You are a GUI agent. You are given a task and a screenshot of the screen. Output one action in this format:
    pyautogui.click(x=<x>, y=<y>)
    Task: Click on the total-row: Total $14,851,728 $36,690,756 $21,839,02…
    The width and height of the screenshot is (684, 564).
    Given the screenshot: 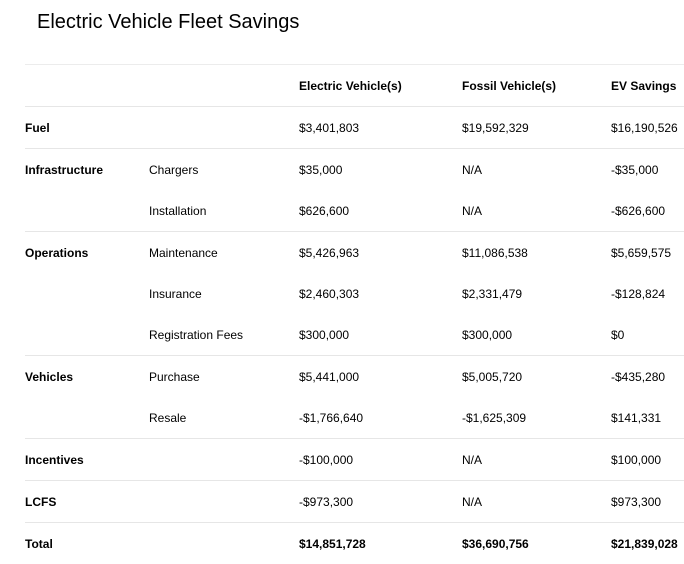 What is the action you would take?
    pyautogui.click(x=354, y=543)
    